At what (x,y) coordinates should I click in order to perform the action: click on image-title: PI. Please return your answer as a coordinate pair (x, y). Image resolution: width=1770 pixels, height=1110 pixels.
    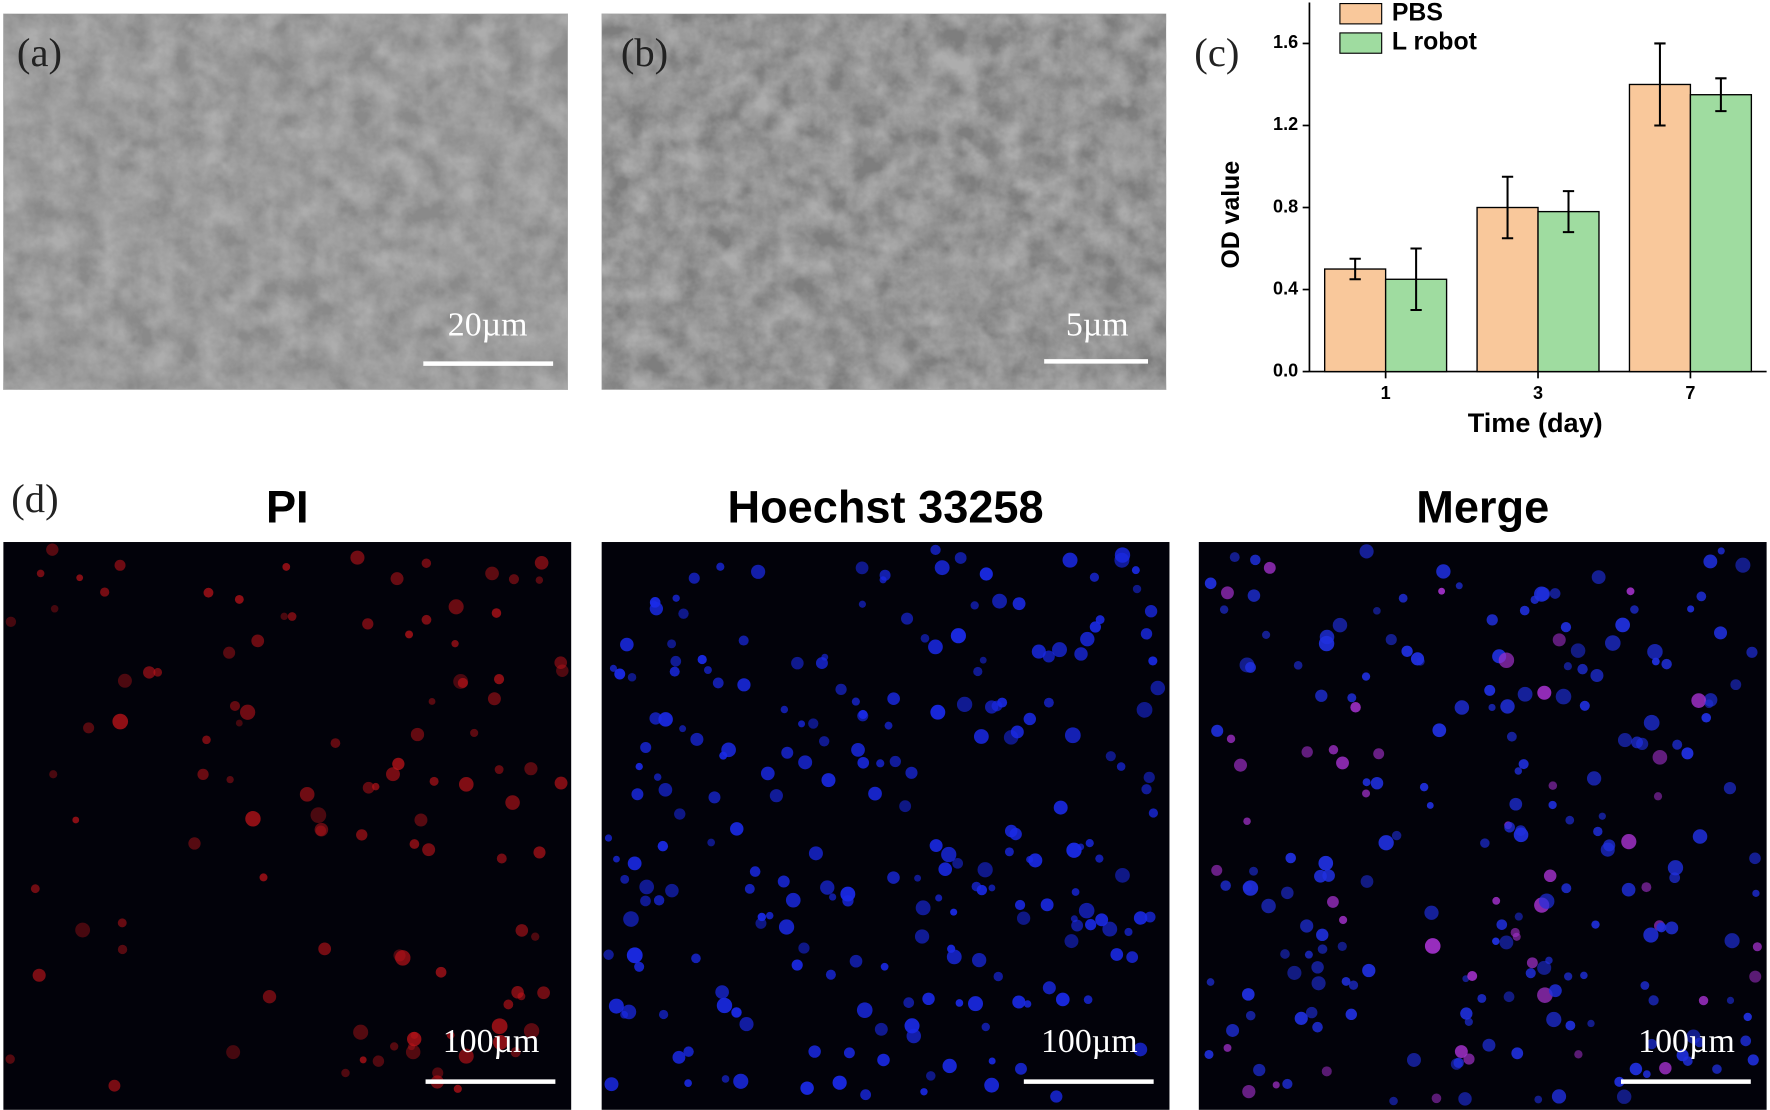
    Looking at the image, I should click on (287, 506).